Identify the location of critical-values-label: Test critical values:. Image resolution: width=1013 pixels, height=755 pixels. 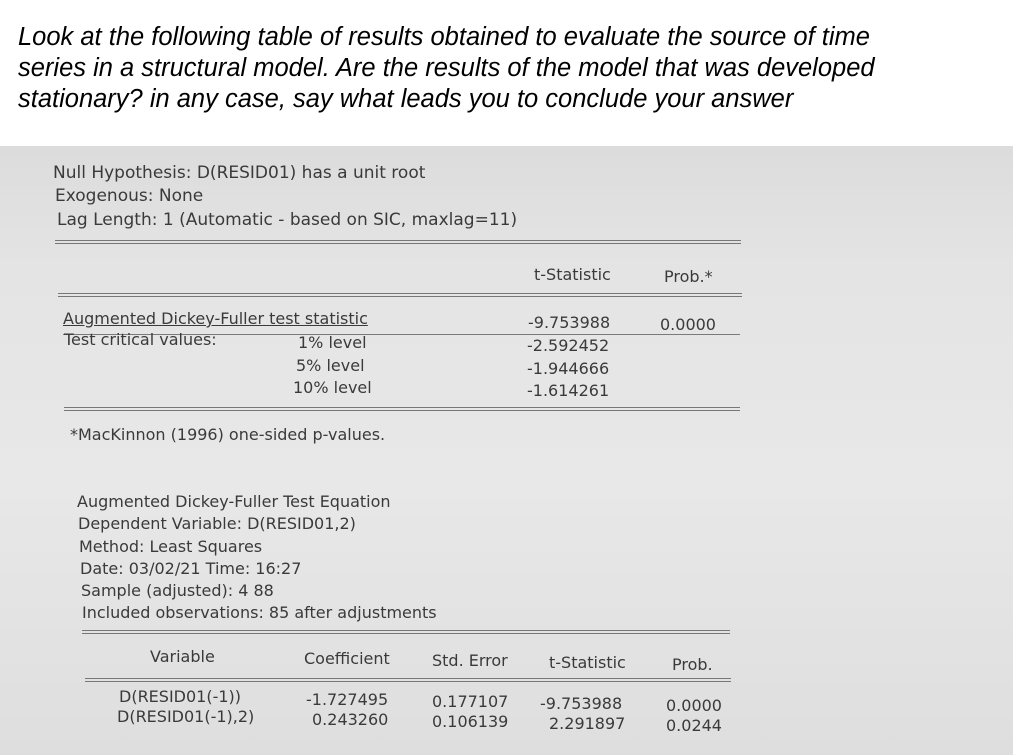
(140, 339).